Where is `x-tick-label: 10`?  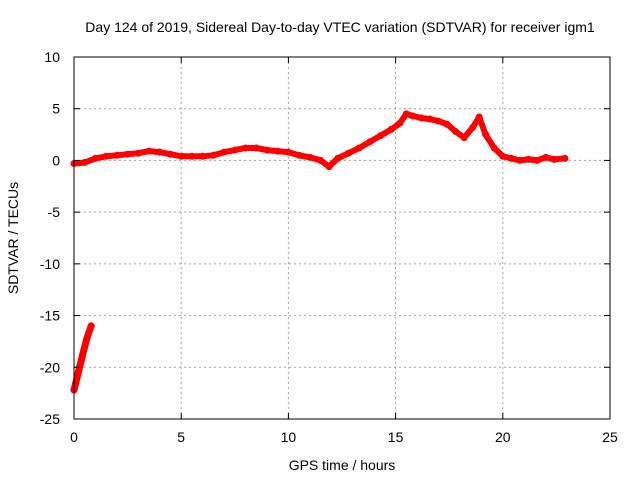
x-tick-label: 10 is located at coordinates (289, 437).